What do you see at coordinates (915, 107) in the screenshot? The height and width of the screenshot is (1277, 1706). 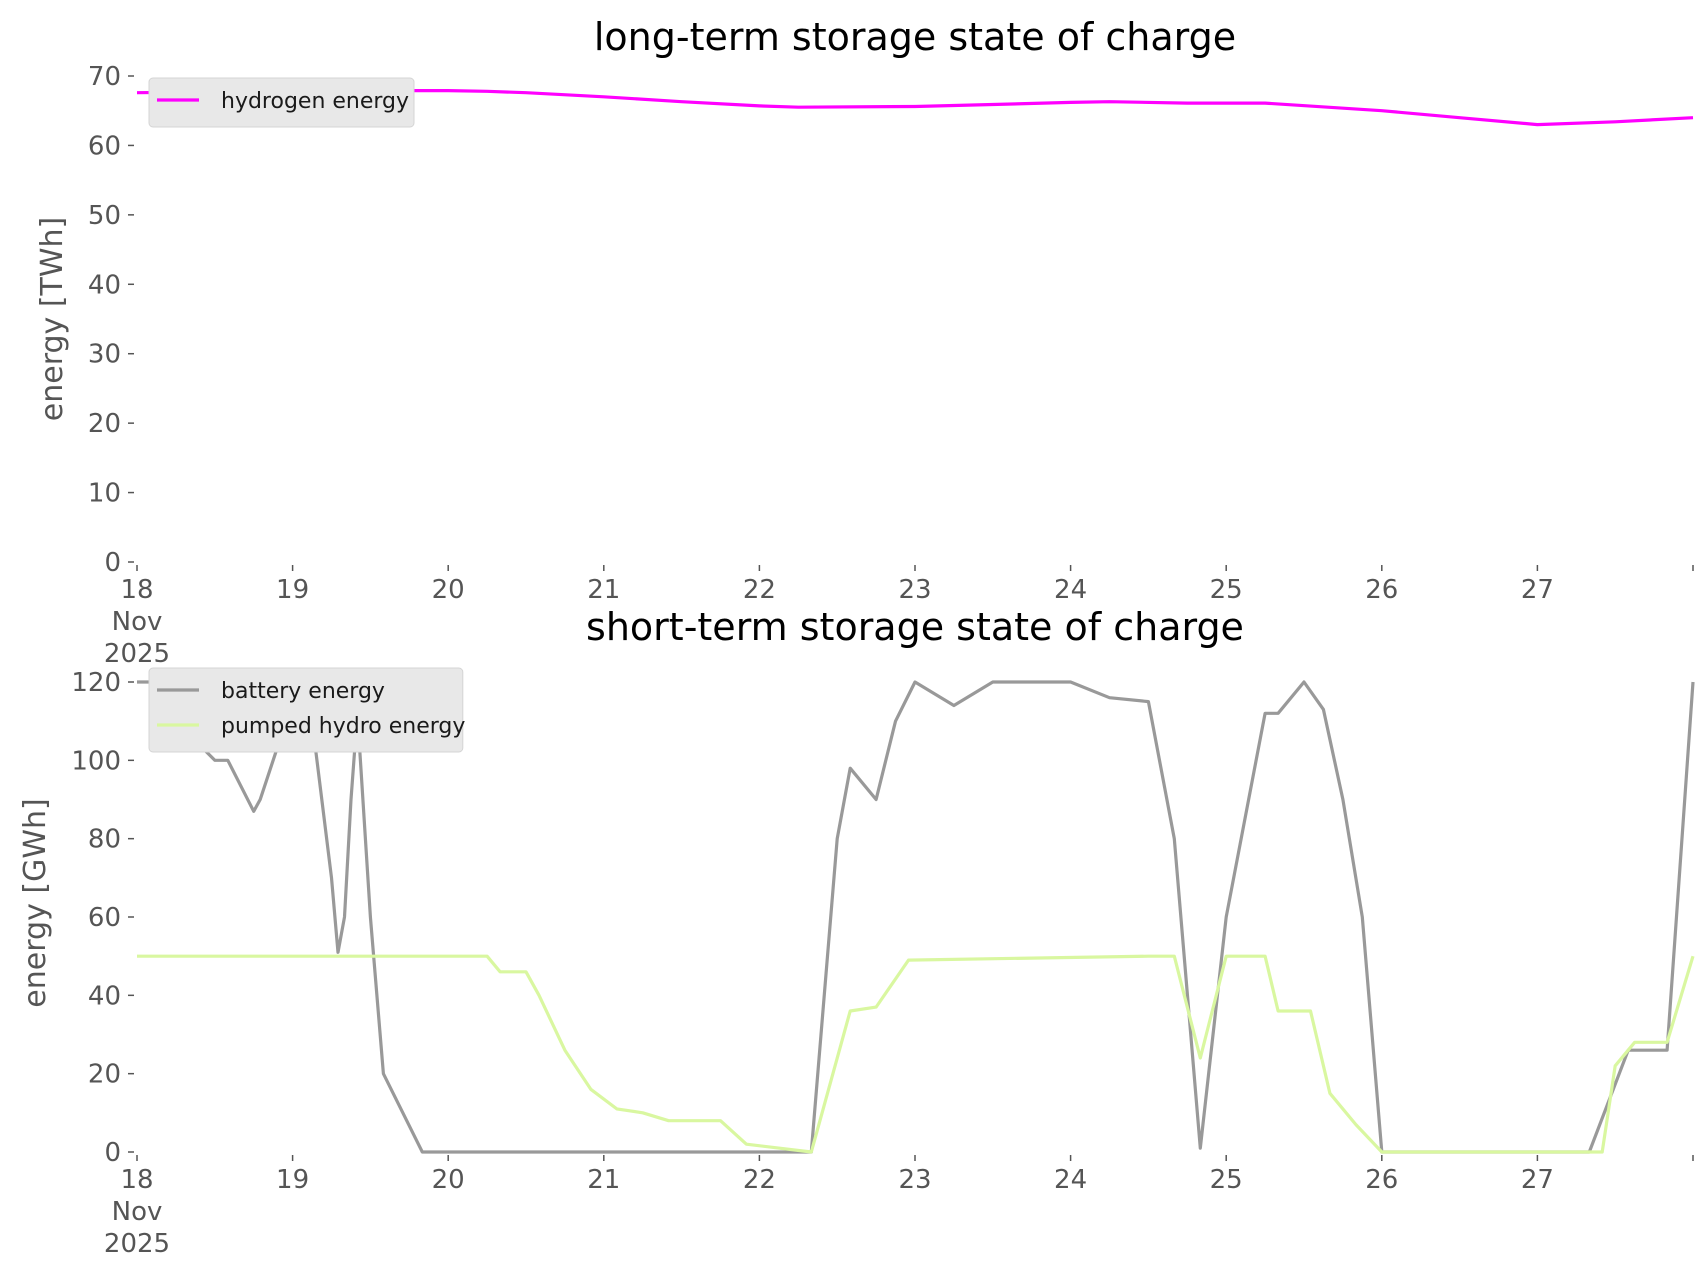 I see `series-line-hydrogen-energy` at bounding box center [915, 107].